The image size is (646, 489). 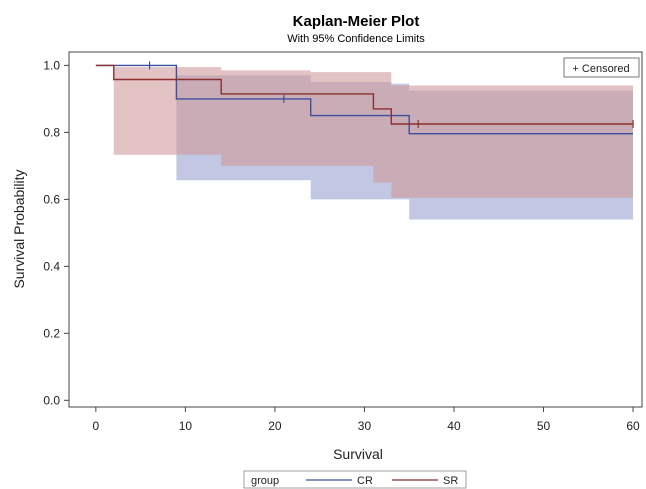 What do you see at coordinates (51, 199) in the screenshot?
I see `y-tick-label: 0.6` at bounding box center [51, 199].